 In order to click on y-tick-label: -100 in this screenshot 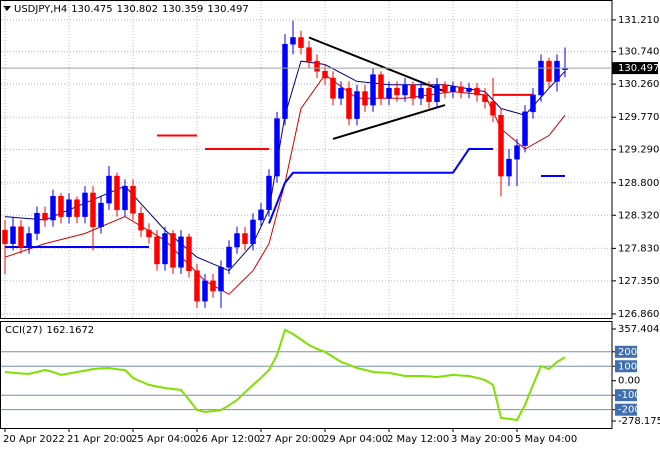, I will do `click(629, 395)`.